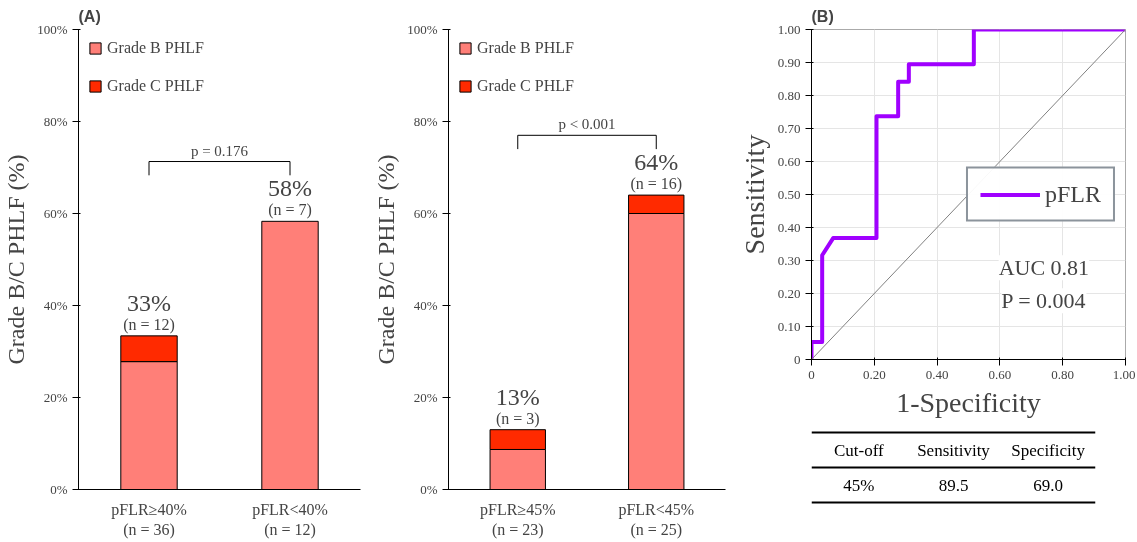 The width and height of the screenshot is (1137, 542). Describe the element at coordinates (656, 162) in the screenshot. I see `total-label: 64%` at that location.